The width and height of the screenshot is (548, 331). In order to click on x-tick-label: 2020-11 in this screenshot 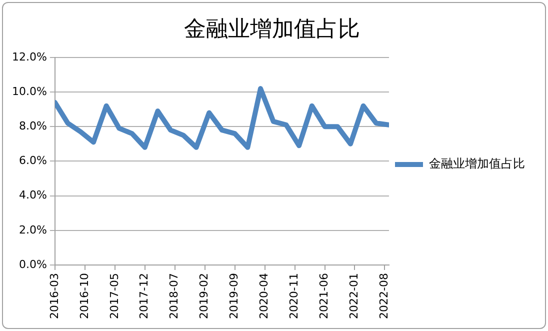, I will do `click(294, 296)`.